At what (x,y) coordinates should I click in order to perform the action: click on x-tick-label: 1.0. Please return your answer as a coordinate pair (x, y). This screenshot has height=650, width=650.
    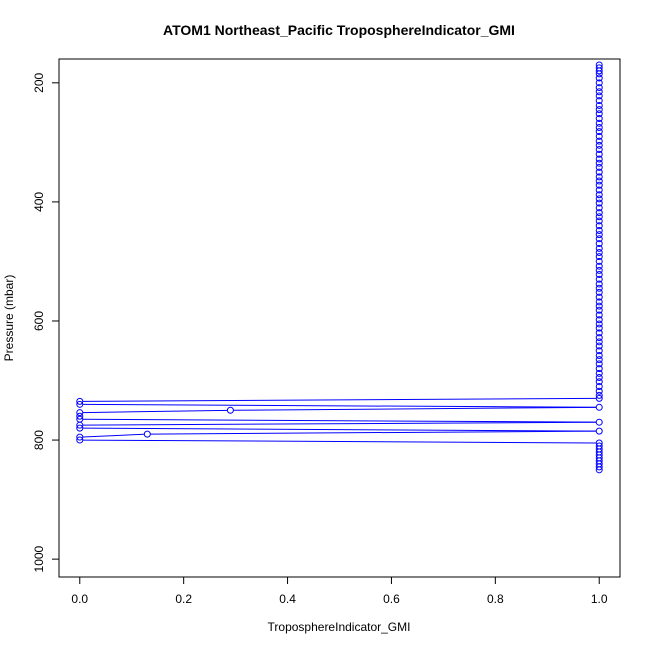
    Looking at the image, I should click on (599, 599).